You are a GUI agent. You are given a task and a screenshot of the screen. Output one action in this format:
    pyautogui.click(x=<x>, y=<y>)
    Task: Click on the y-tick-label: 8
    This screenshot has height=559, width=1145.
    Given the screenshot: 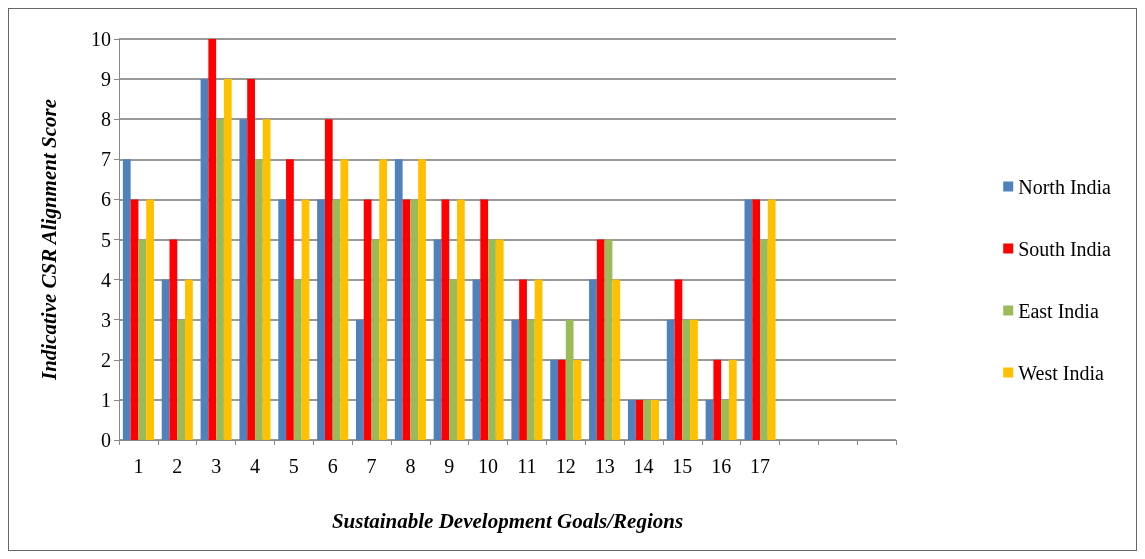 What is the action you would take?
    pyautogui.click(x=106, y=119)
    